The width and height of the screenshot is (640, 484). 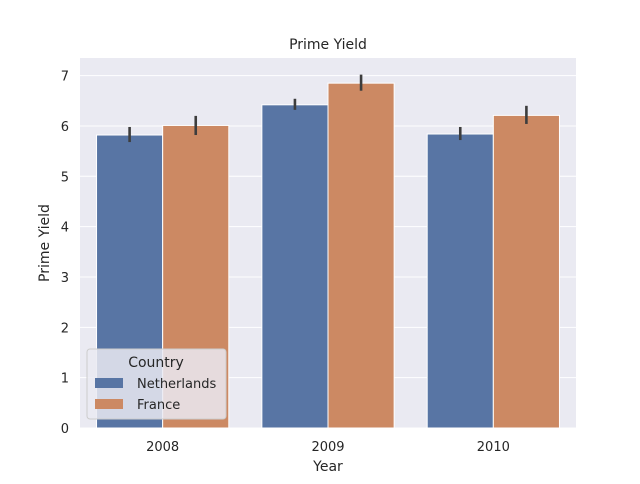 What do you see at coordinates (65, 379) in the screenshot?
I see `y-tick-label: 1` at bounding box center [65, 379].